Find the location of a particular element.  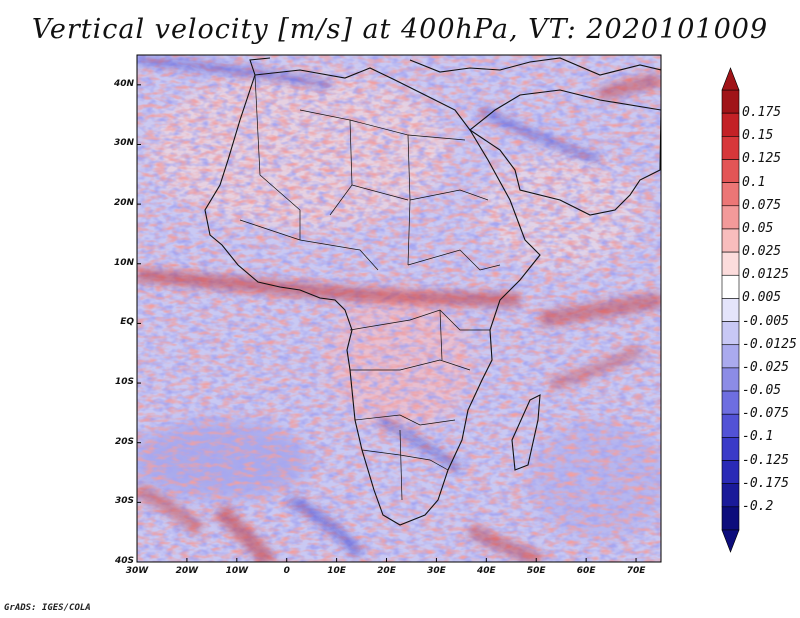

colorbar-label: -0.0125 is located at coordinates (769, 344).